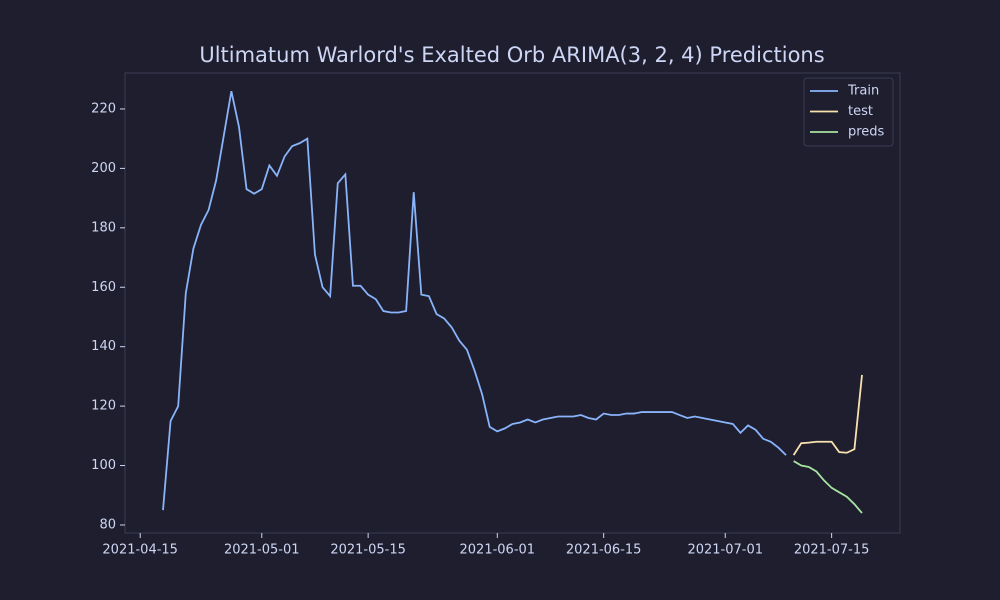 The width and height of the screenshot is (1000, 600). I want to click on y-tick-label: 140, so click(103, 346).